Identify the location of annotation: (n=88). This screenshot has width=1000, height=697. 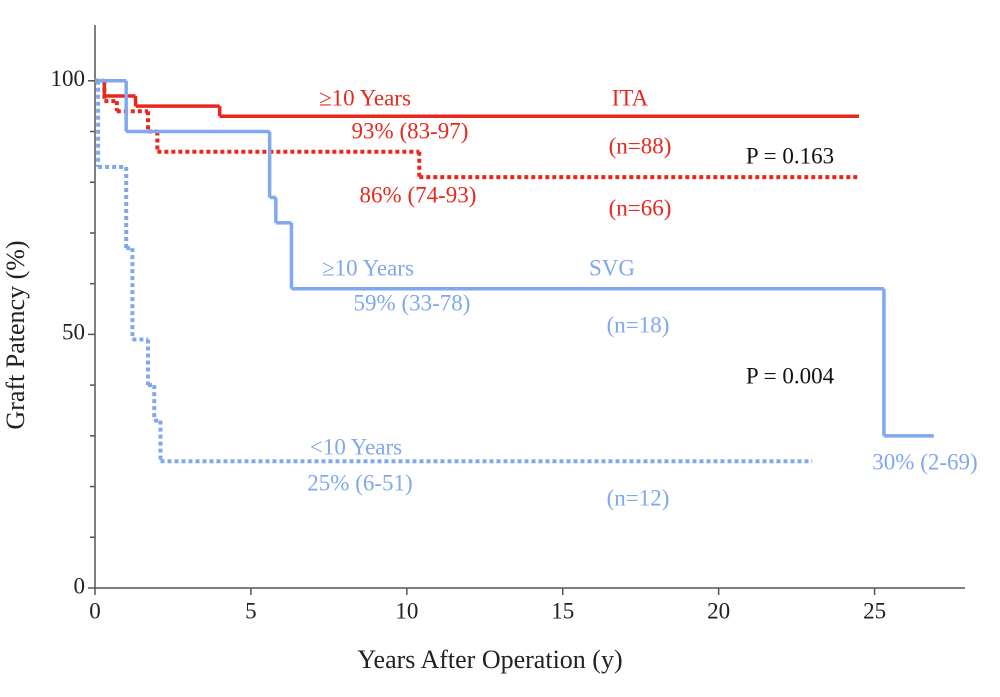
(640, 145).